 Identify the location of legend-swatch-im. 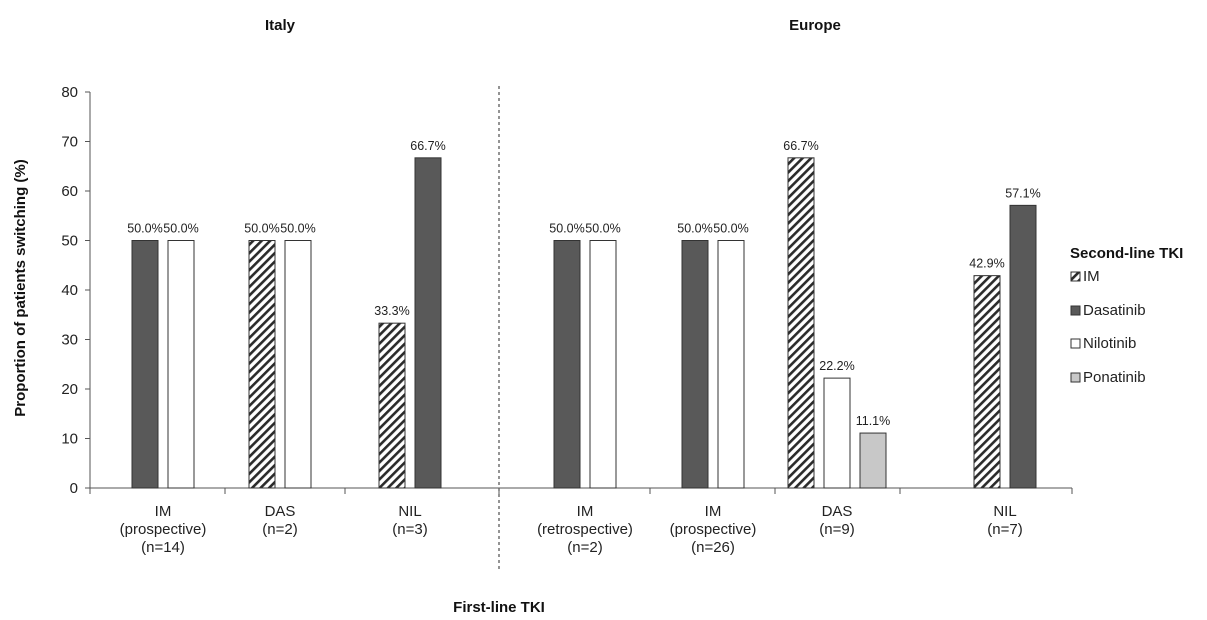
(1075, 276).